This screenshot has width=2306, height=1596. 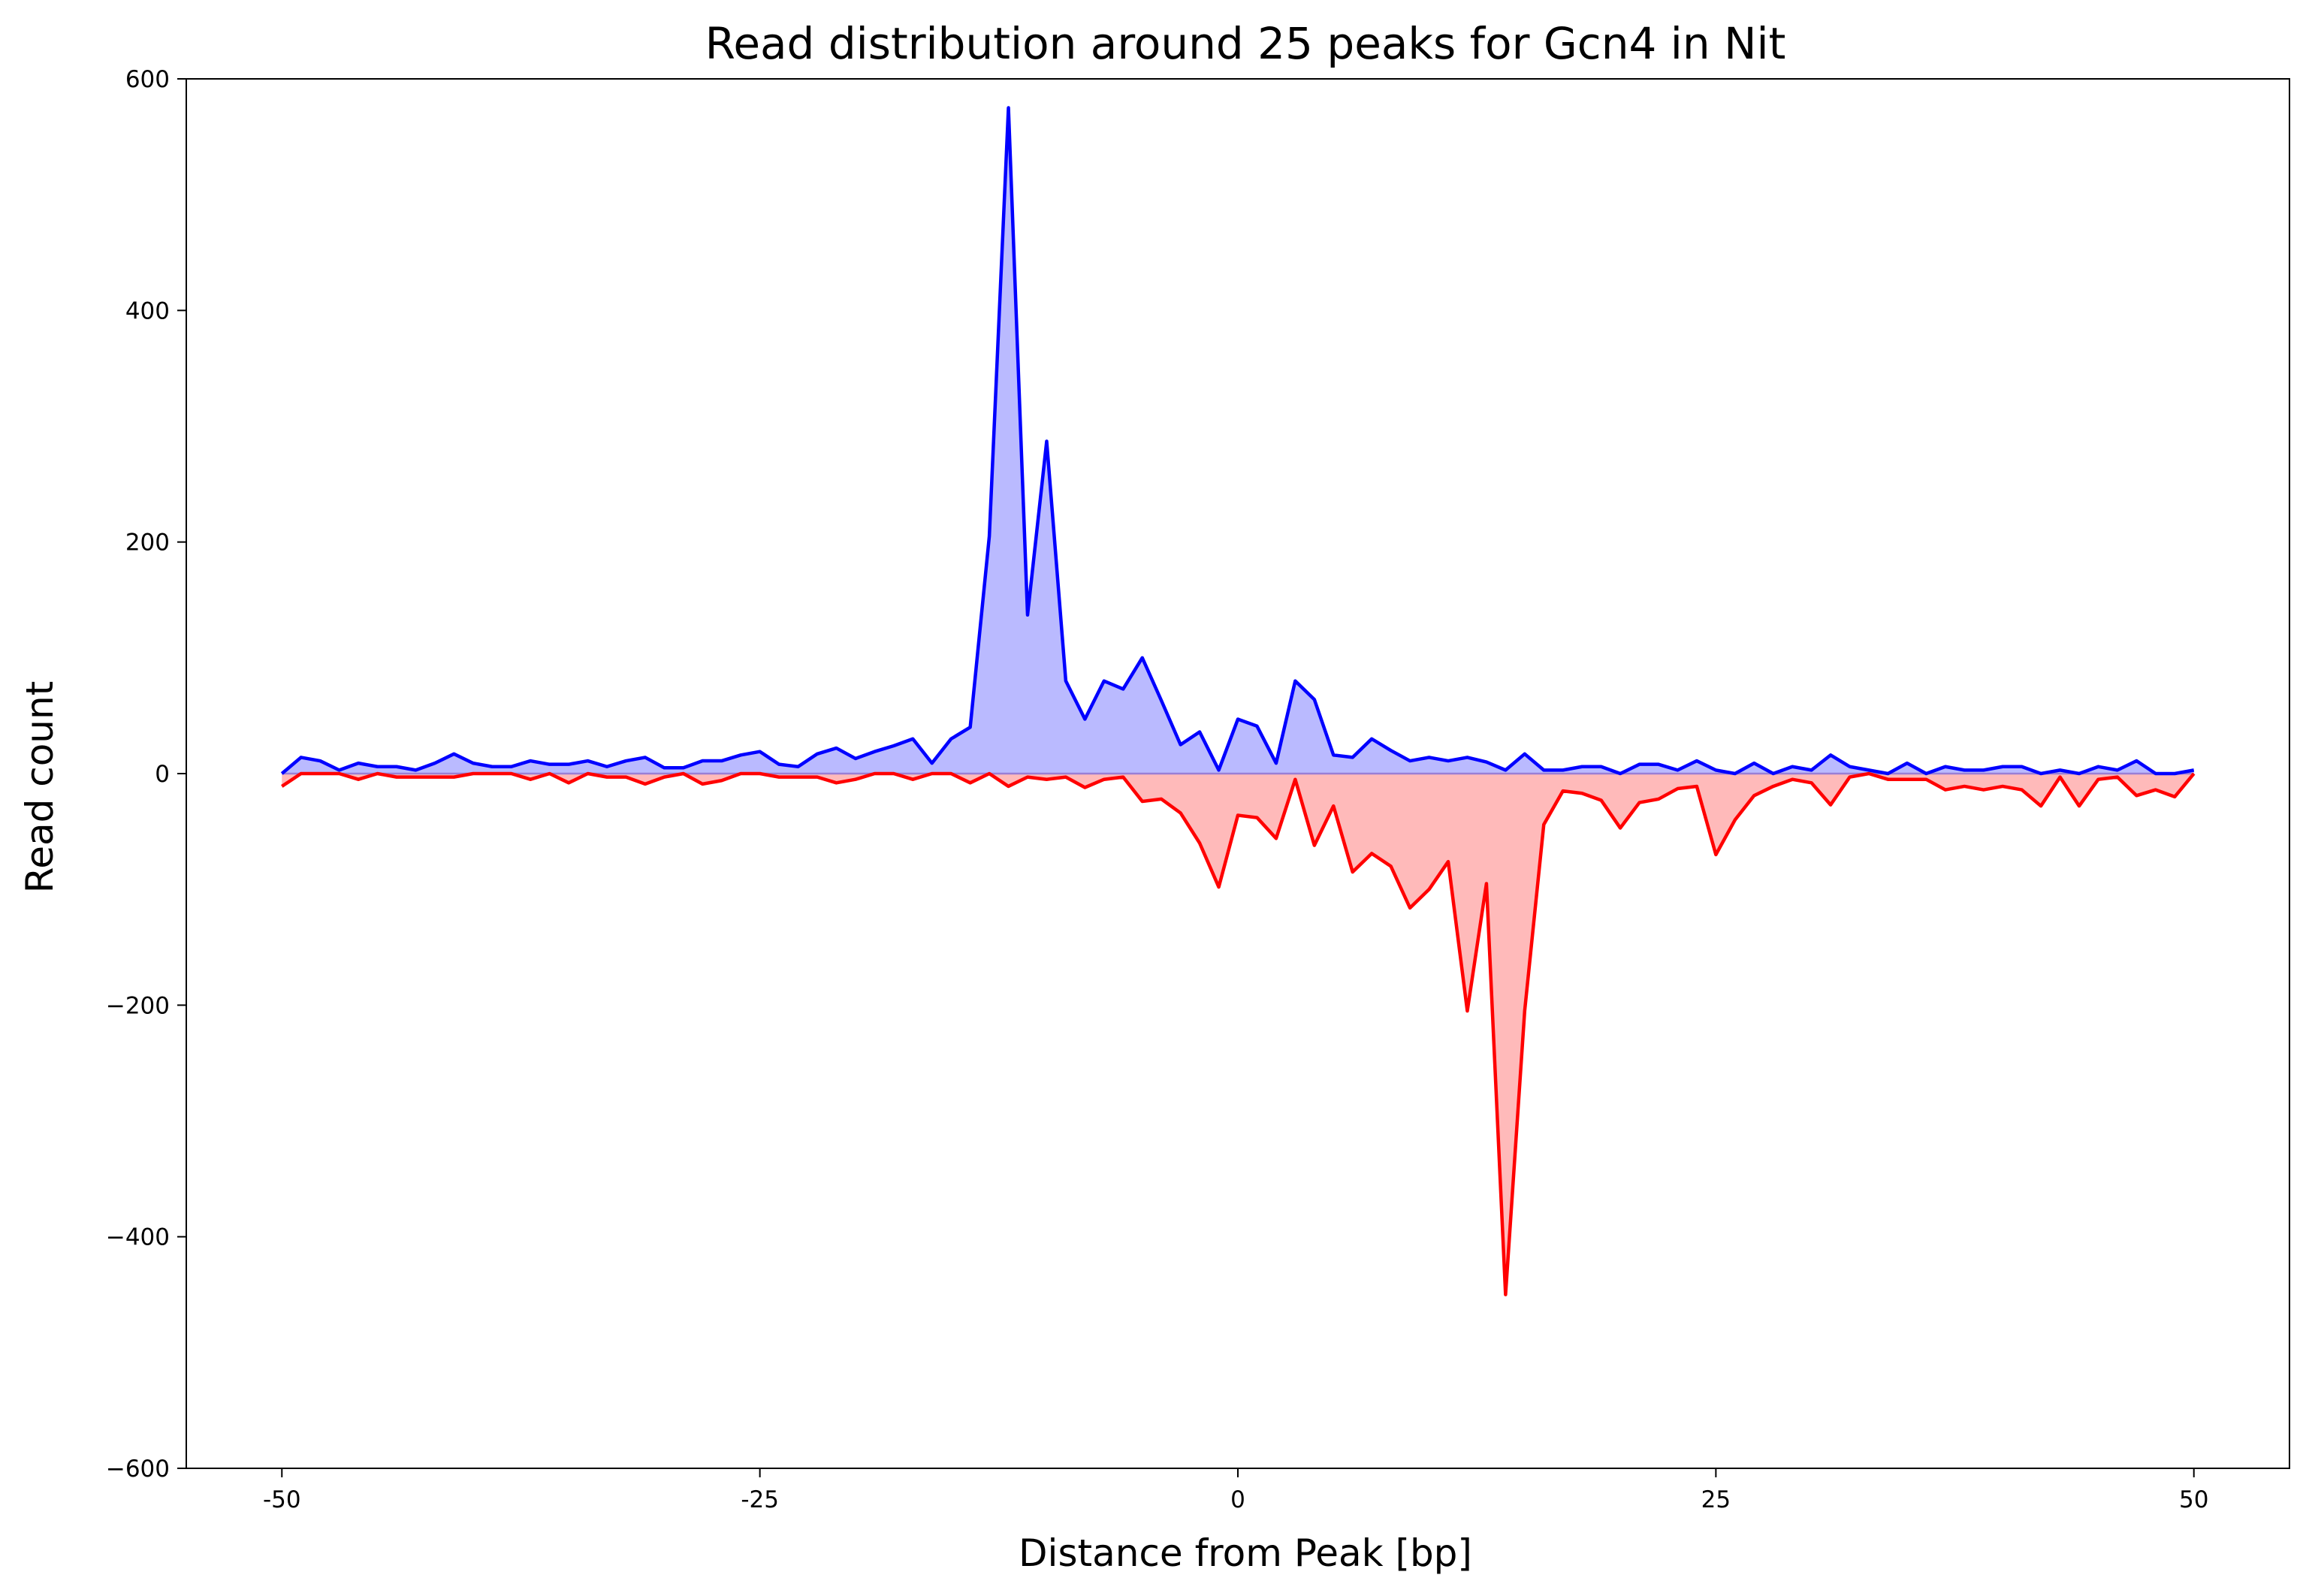 I want to click on x-tick-label: 0, so click(x=1237, y=1499).